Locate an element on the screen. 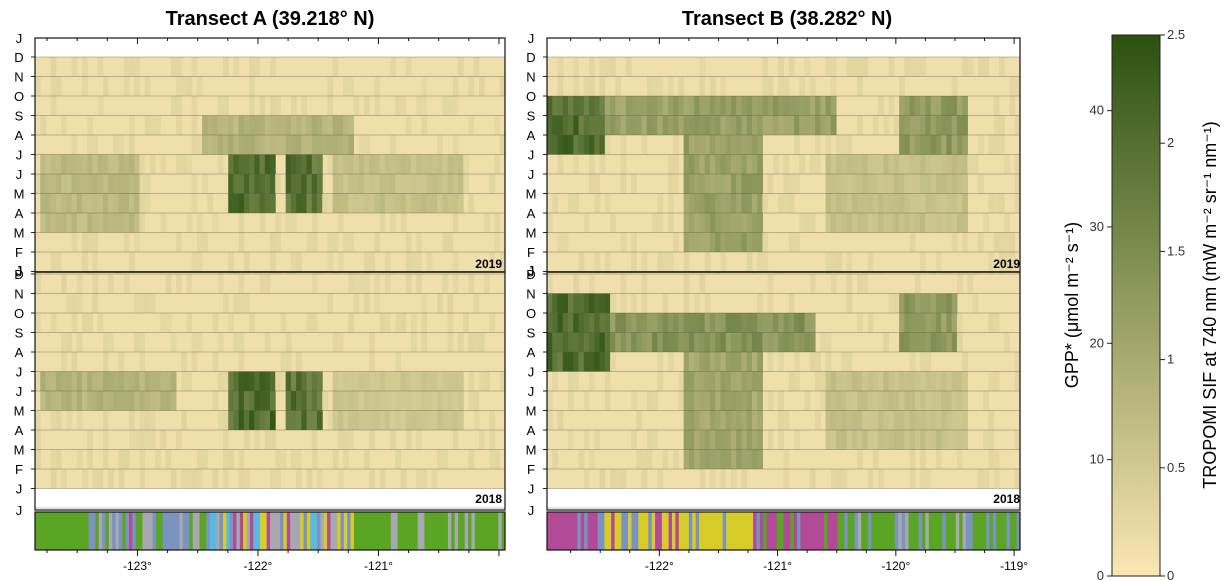 This screenshot has height=580, width=1228. colorbar-left-tick-label: 10 is located at coordinates (1097, 459).